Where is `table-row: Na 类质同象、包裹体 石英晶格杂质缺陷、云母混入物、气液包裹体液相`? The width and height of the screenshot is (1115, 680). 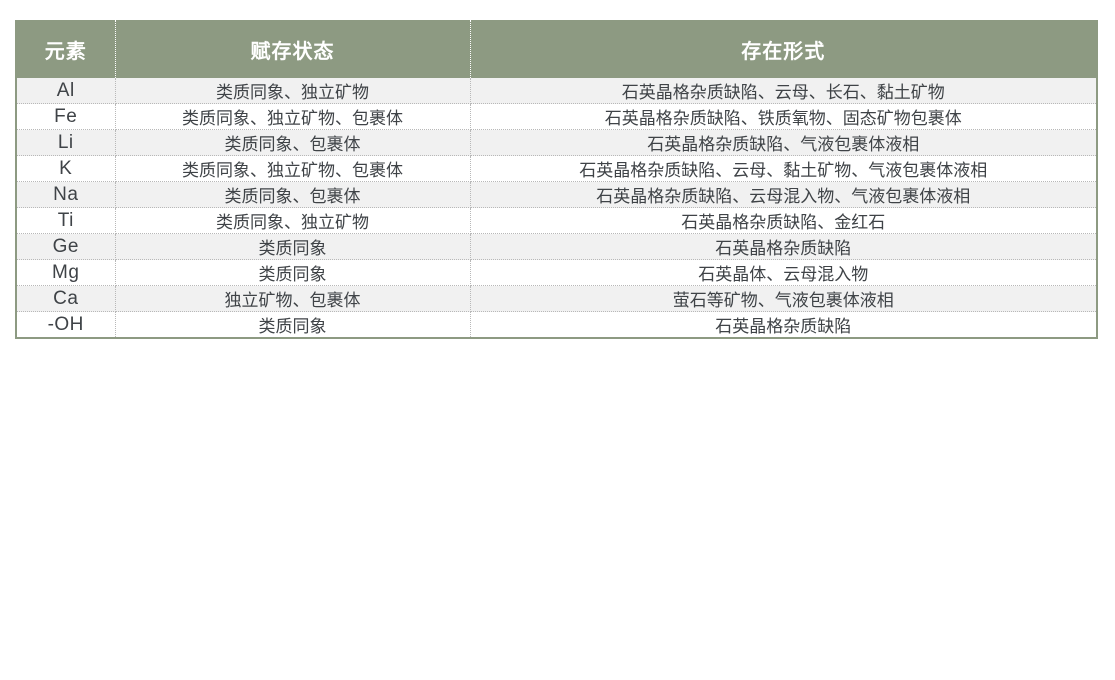 table-row: Na 类质同象、包裹体 石英晶格杂质缺陷、云母混入物、气液包裹体液相 is located at coordinates (556, 194).